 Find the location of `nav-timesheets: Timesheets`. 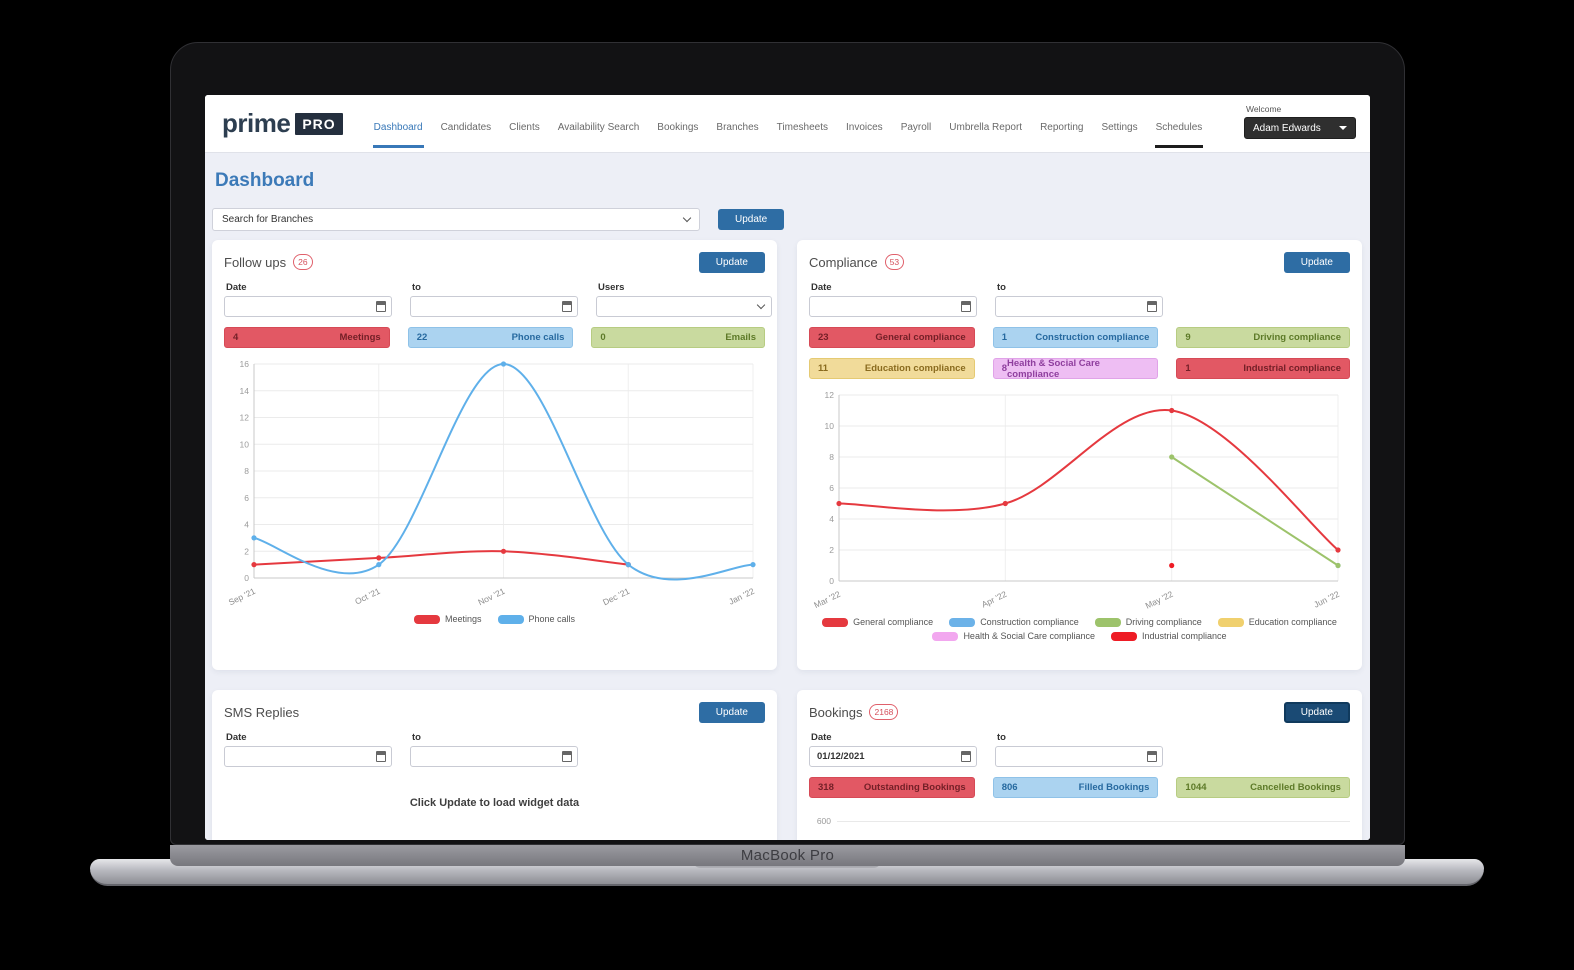

nav-timesheets: Timesheets is located at coordinates (802, 127).